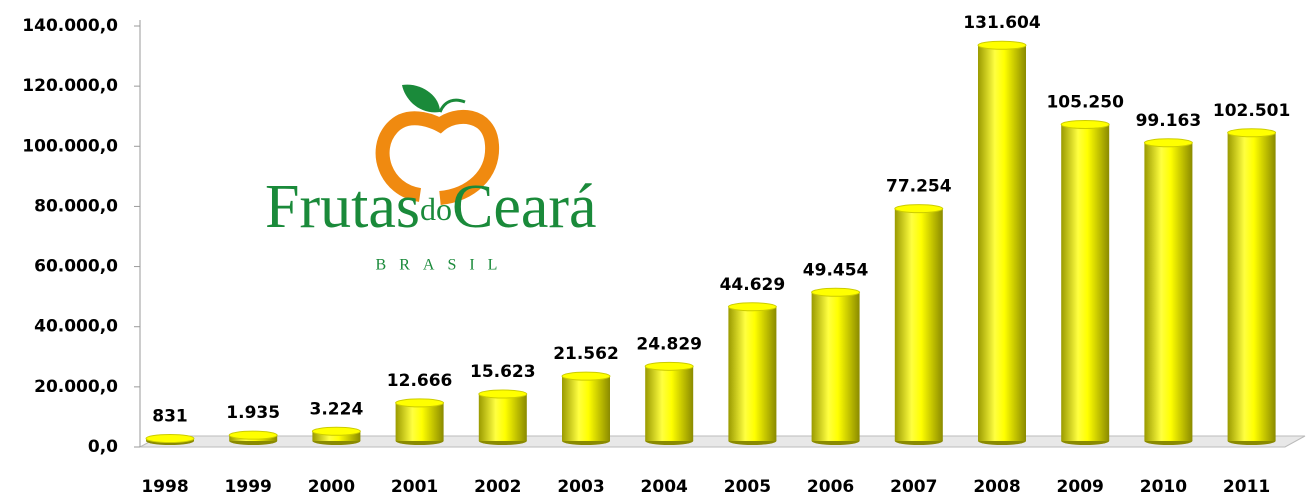  Describe the element at coordinates (830, 487) in the screenshot. I see `x-tick-label: 2006` at that location.